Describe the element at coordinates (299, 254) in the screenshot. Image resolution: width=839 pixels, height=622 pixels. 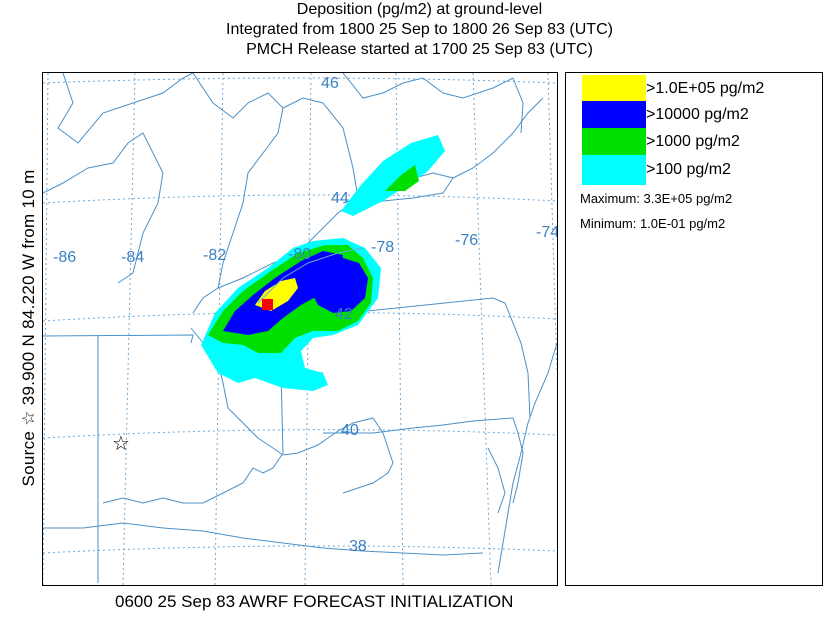
I see `lon-label-80: -80` at that location.